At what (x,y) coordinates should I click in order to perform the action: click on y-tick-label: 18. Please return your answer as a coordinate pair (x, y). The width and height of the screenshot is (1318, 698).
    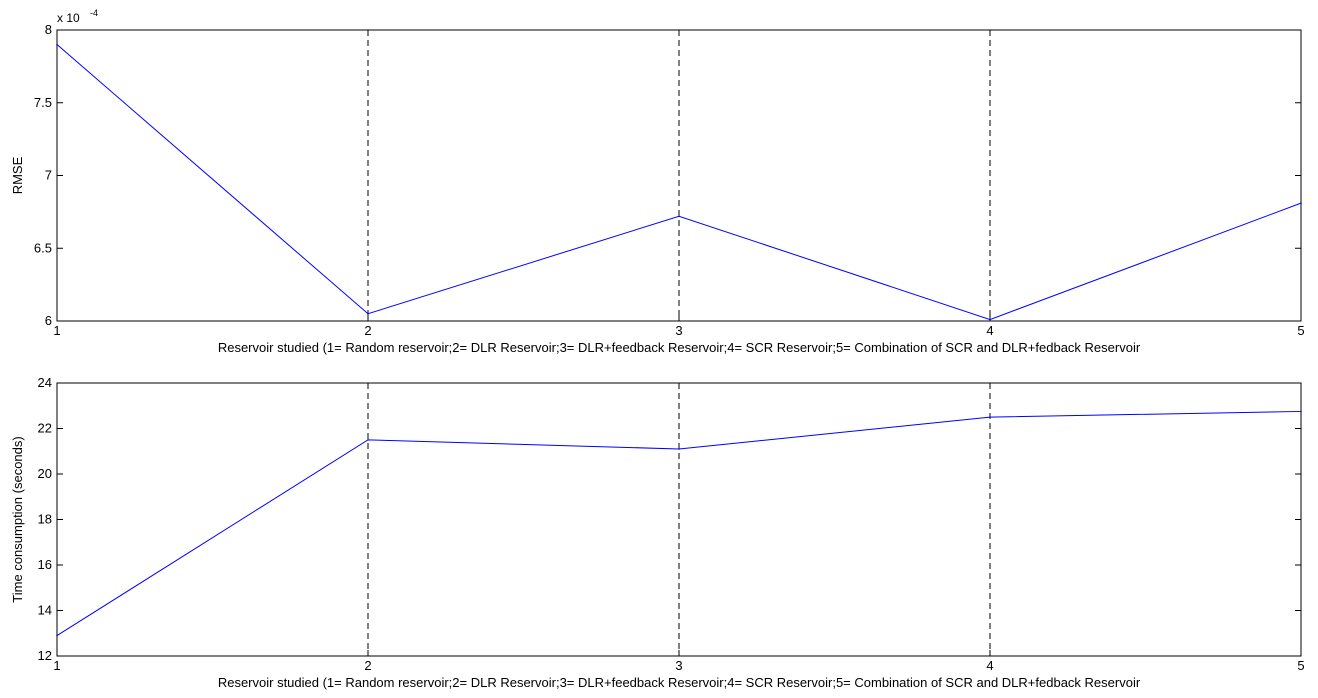
    Looking at the image, I should click on (45, 519).